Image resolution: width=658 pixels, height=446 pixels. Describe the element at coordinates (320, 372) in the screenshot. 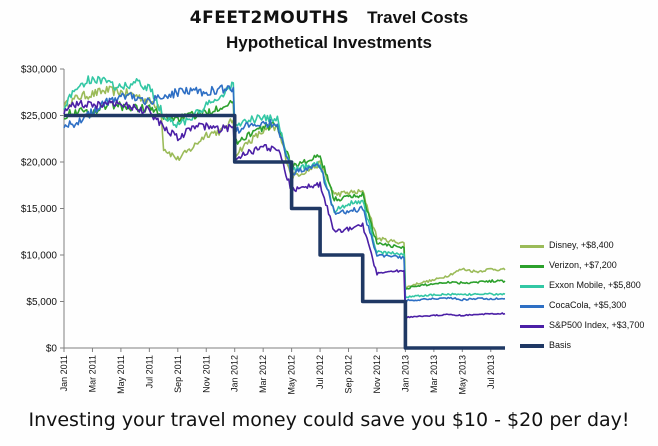

I see `x-tick-label: Jul 2012` at that location.